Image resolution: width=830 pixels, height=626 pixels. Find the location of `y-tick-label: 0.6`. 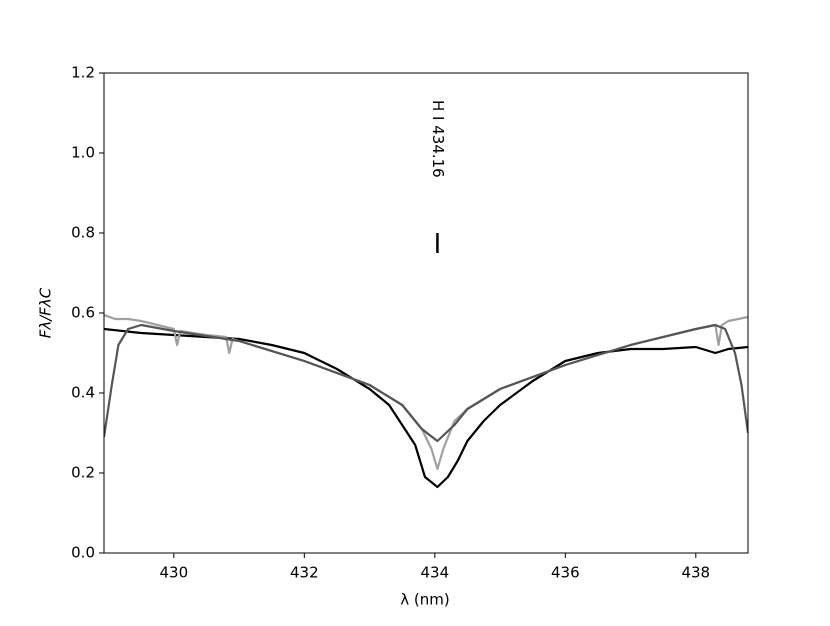

y-tick-label: 0.6 is located at coordinates (83, 313).